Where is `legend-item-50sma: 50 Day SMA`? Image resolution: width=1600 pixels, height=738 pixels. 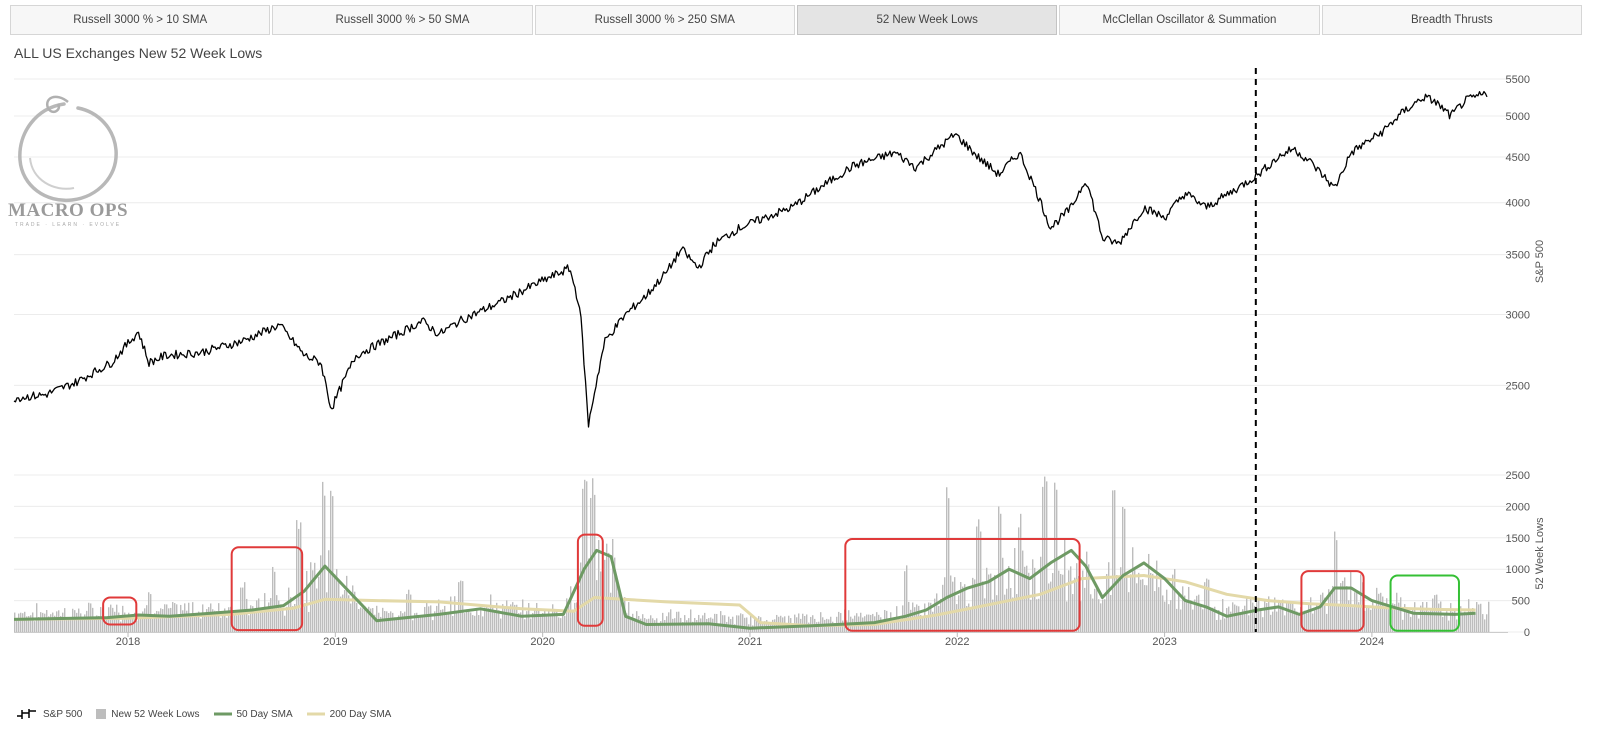 legend-item-50sma: 50 Day SMA is located at coordinates (253, 714).